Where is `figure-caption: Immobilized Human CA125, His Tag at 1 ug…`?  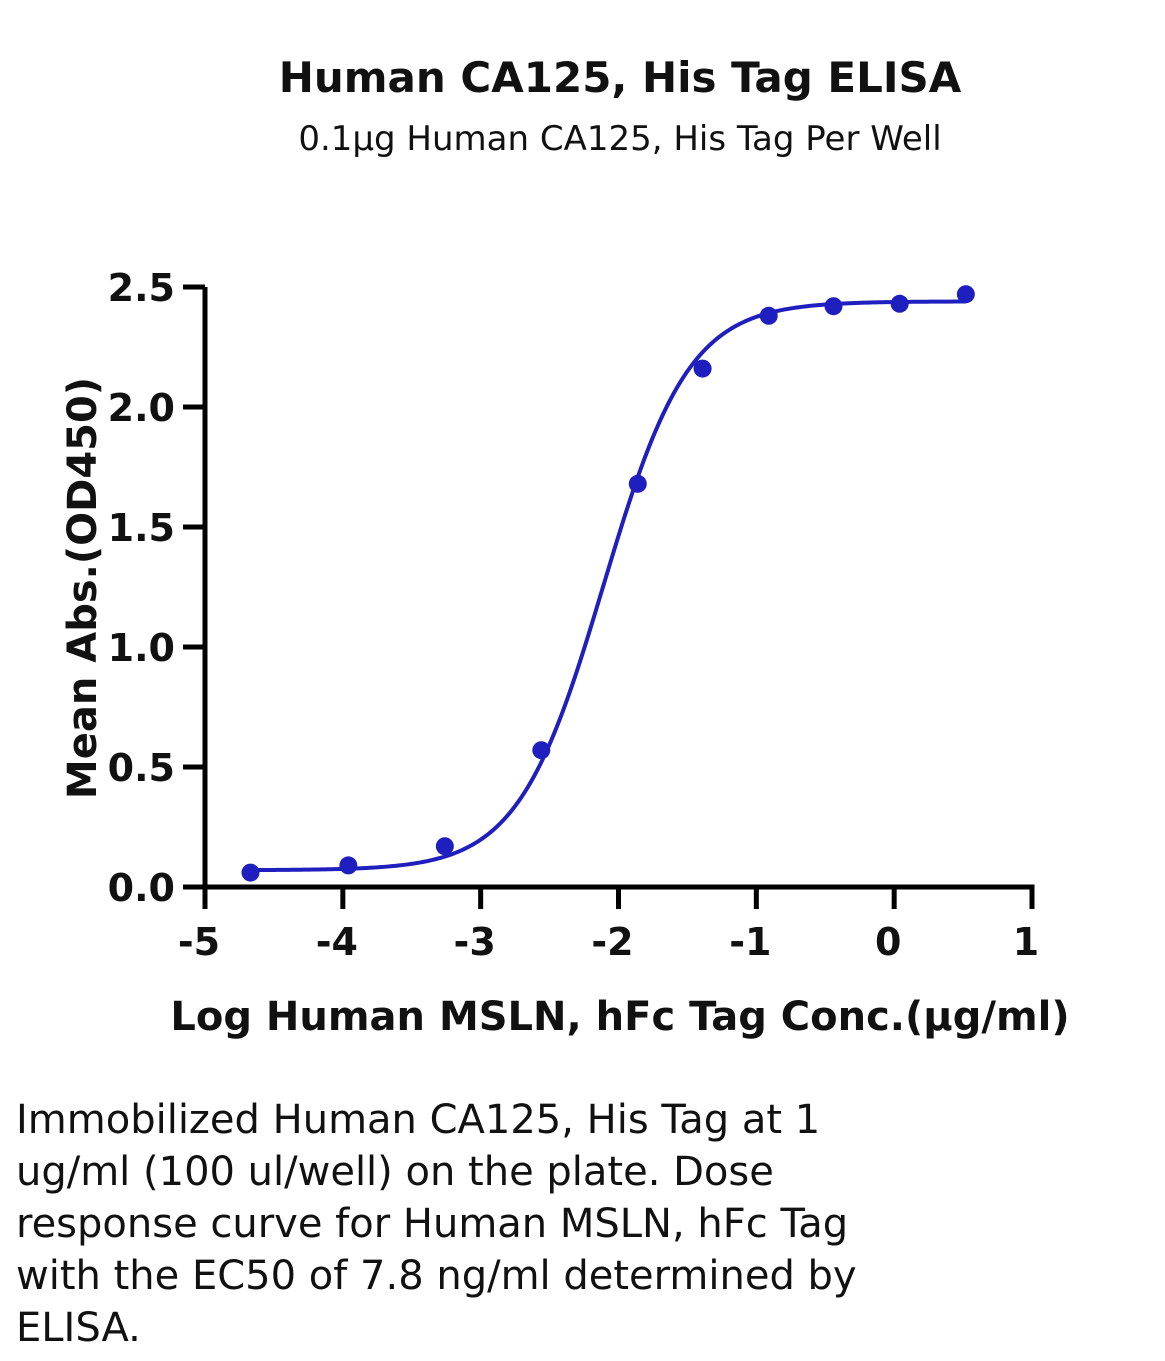 figure-caption: Immobilized Human CA125, His Tag at 1 ug… is located at coordinates (466, 1224).